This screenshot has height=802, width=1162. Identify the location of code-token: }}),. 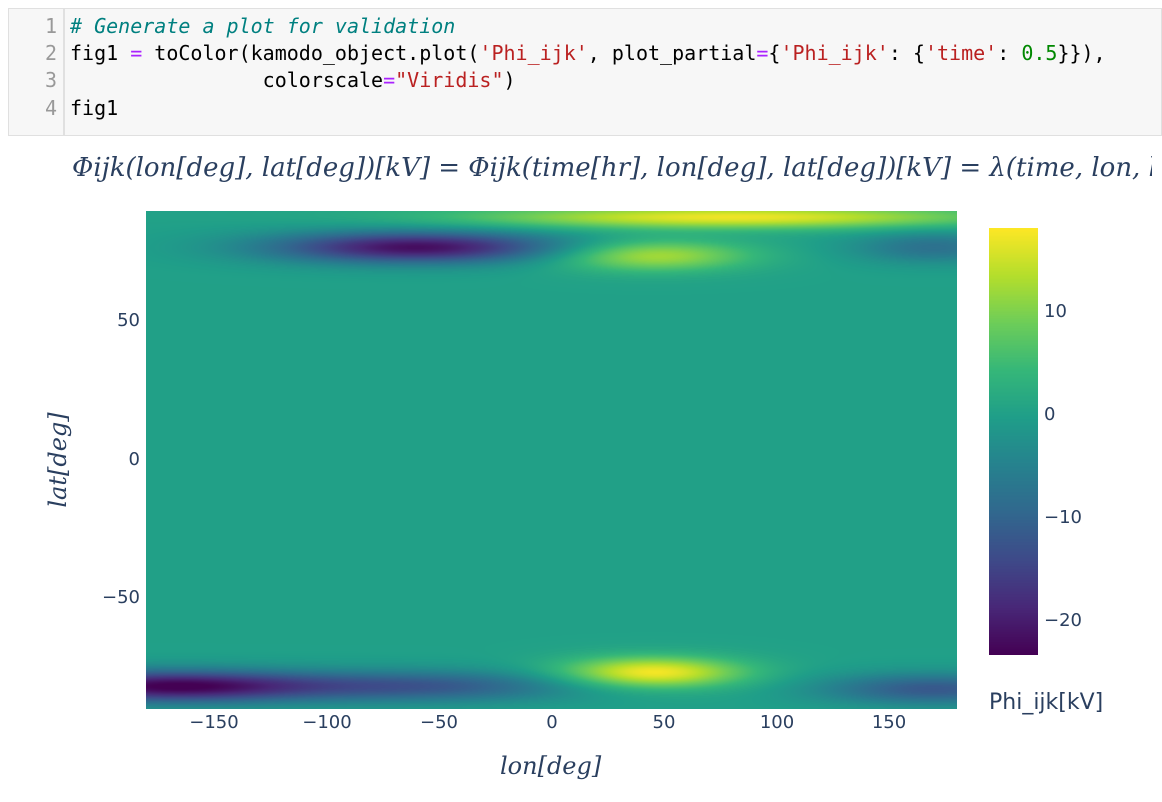
(1081, 53).